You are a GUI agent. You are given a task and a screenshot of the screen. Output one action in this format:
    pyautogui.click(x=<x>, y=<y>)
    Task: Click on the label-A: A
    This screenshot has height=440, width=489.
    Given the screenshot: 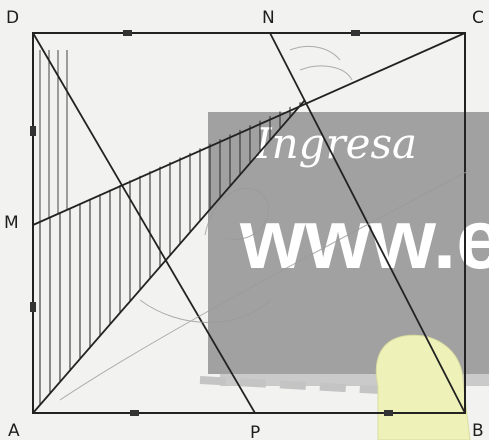 What is the action you would take?
    pyautogui.click(x=14, y=430)
    